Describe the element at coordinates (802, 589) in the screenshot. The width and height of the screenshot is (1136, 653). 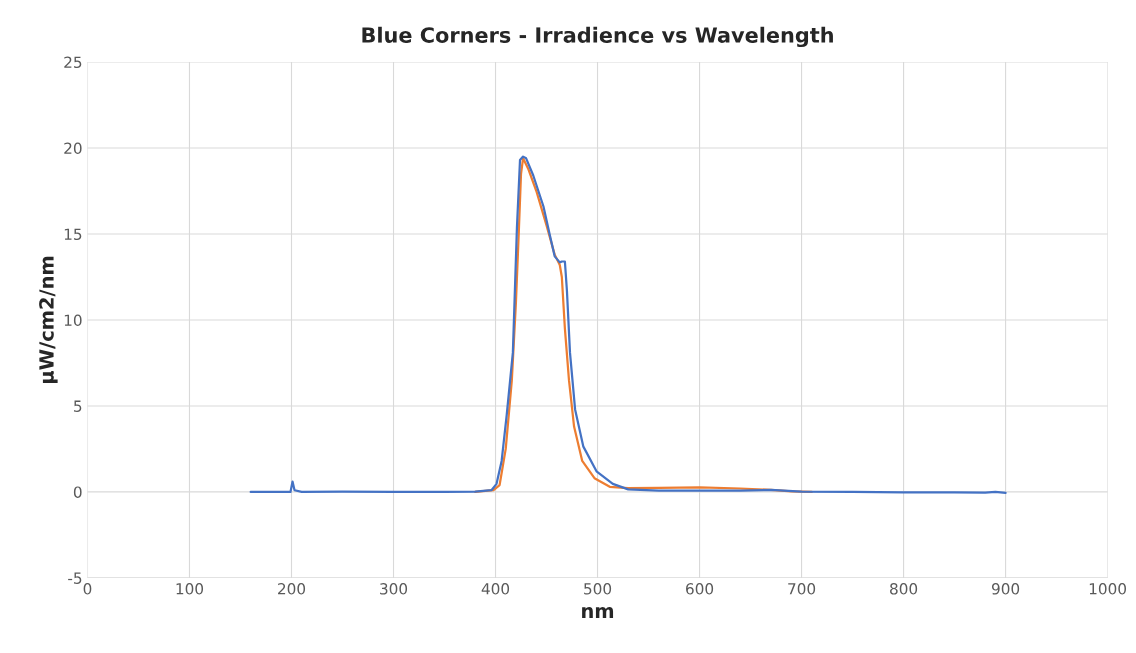
I see `x-tick-label: 700` at that location.